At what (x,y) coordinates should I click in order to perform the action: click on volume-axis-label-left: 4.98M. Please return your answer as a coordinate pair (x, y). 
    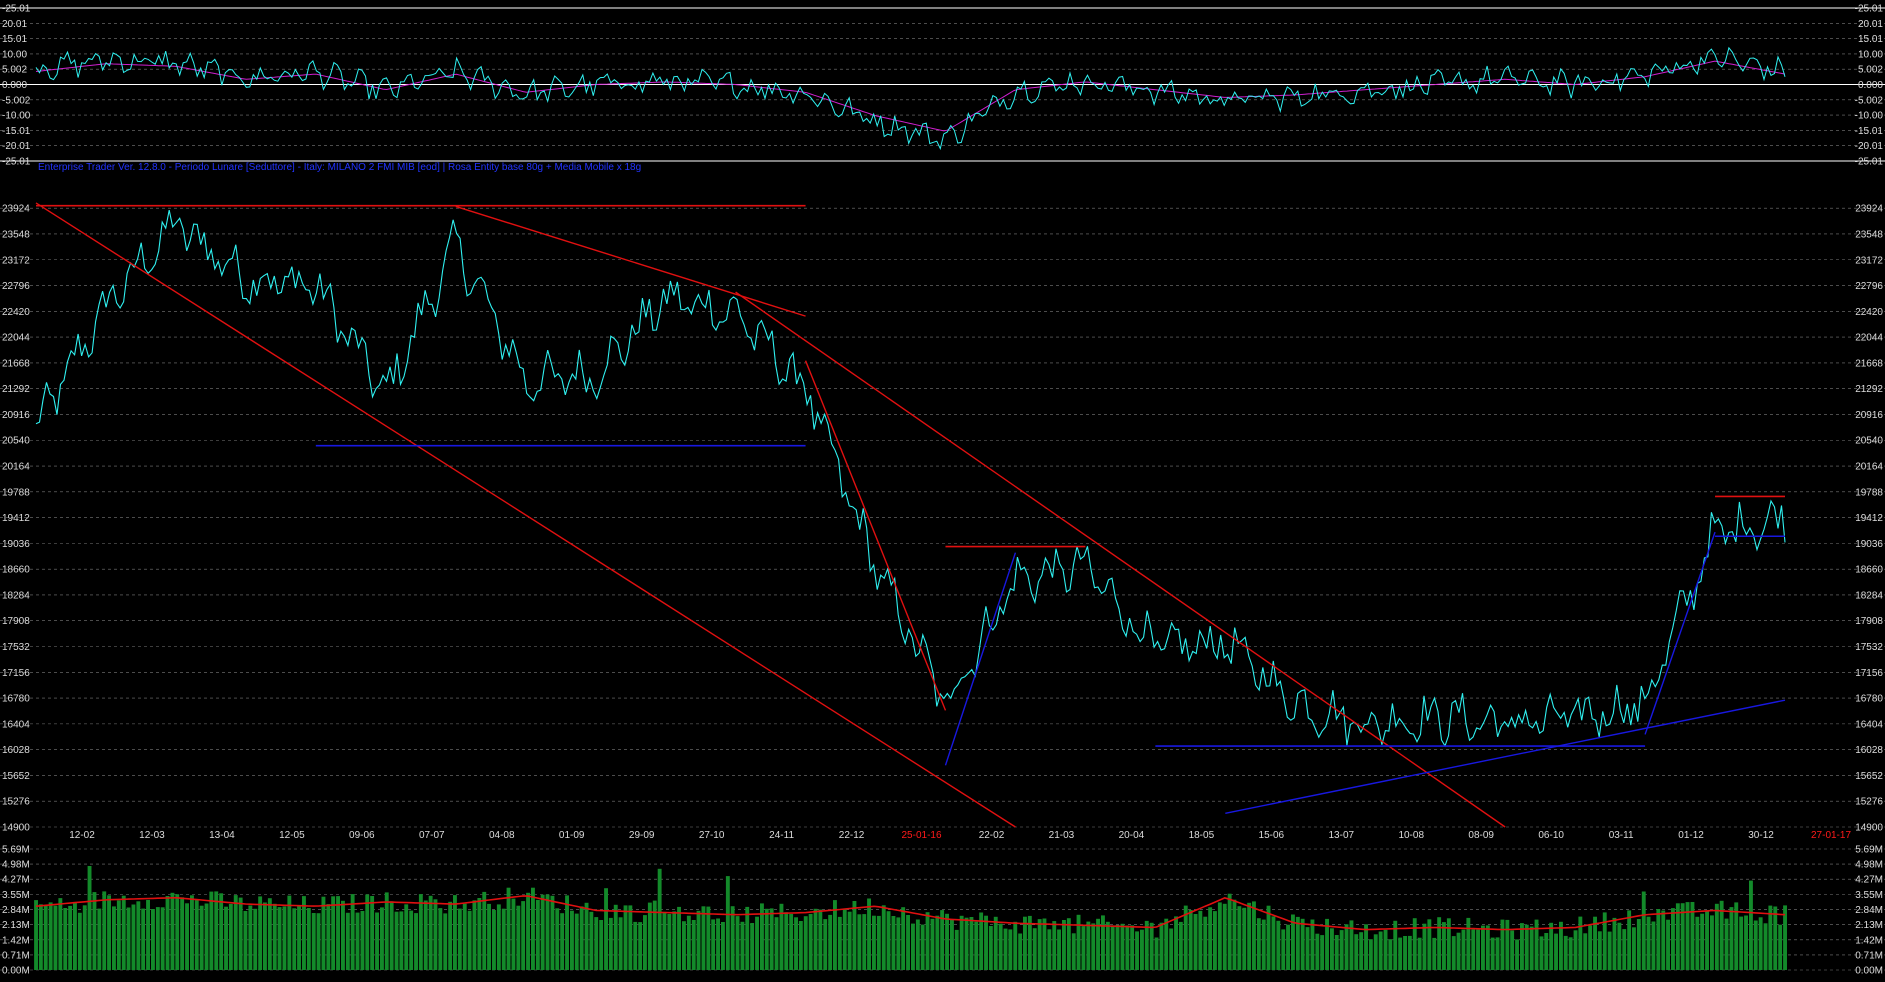
    Looking at the image, I should click on (16, 865).